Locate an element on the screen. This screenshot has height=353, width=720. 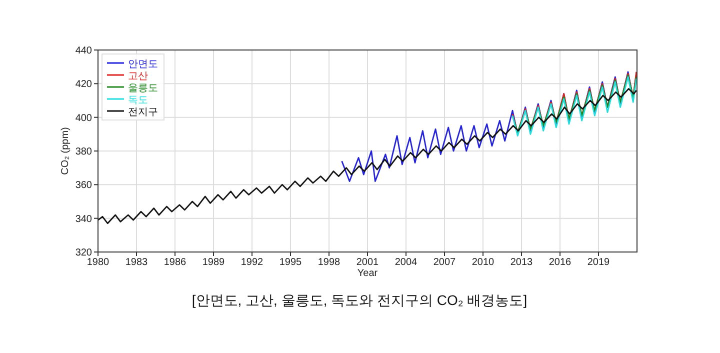
x-tick-label: 1992 is located at coordinates (252, 262).